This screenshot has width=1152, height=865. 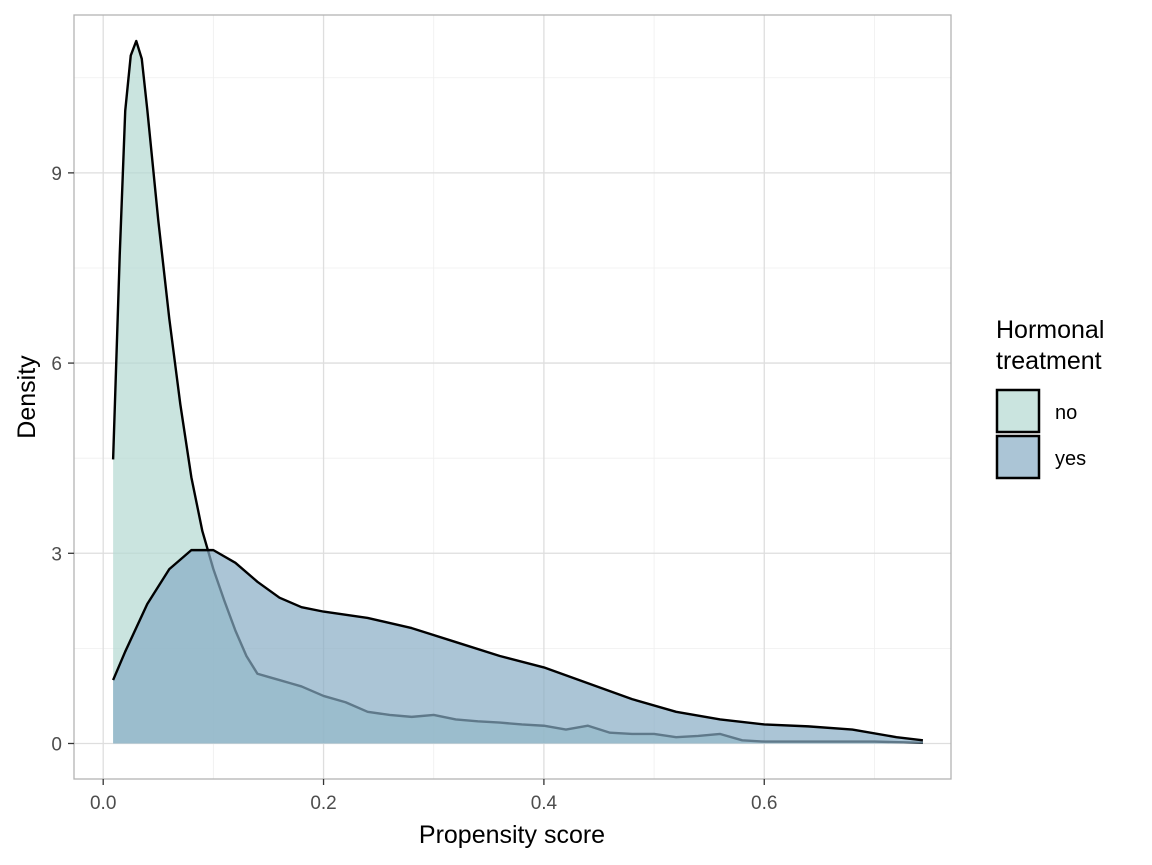 What do you see at coordinates (1018, 457) in the screenshot?
I see `legend-key-yes` at bounding box center [1018, 457].